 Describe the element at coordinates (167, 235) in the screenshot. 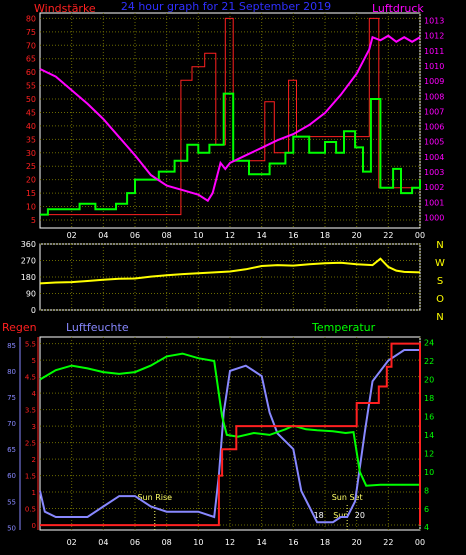

I see `wind-xtick-08: 08` at that location.